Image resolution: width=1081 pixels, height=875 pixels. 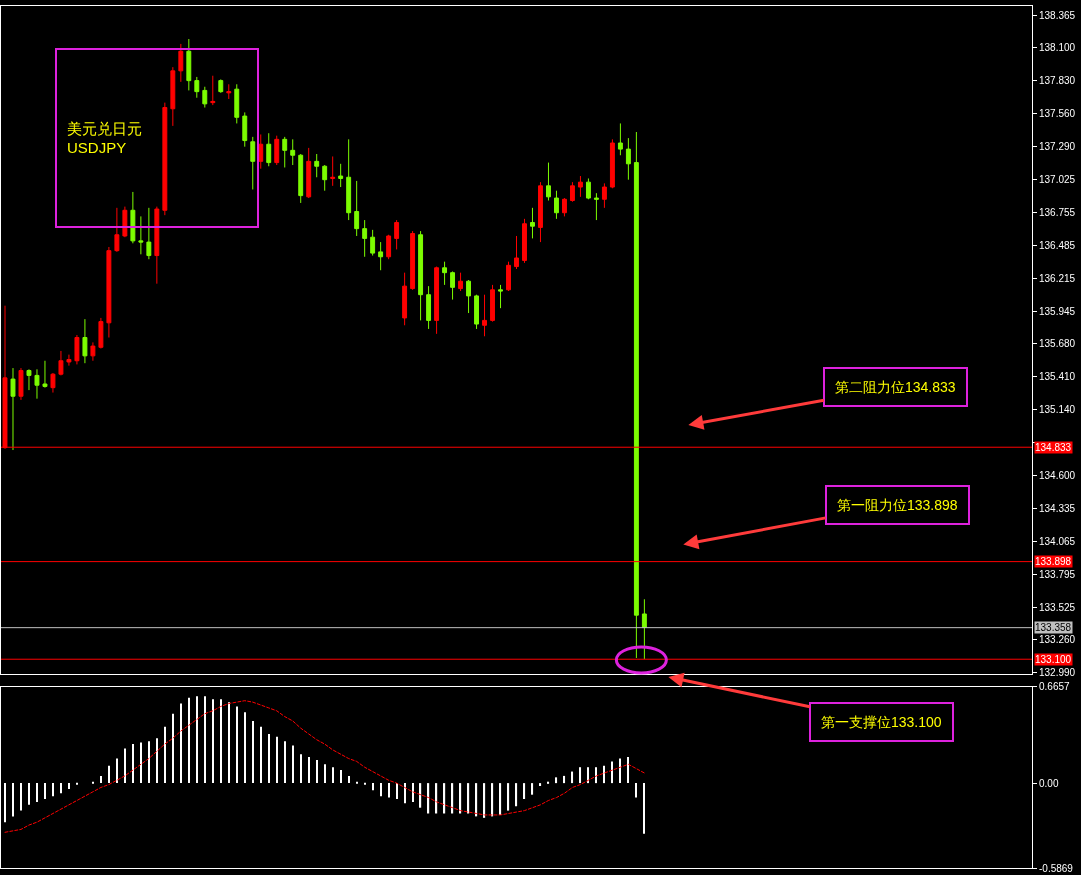 What do you see at coordinates (1053, 561) in the screenshot?
I see `ref-line-label: 133.898` at bounding box center [1053, 561].